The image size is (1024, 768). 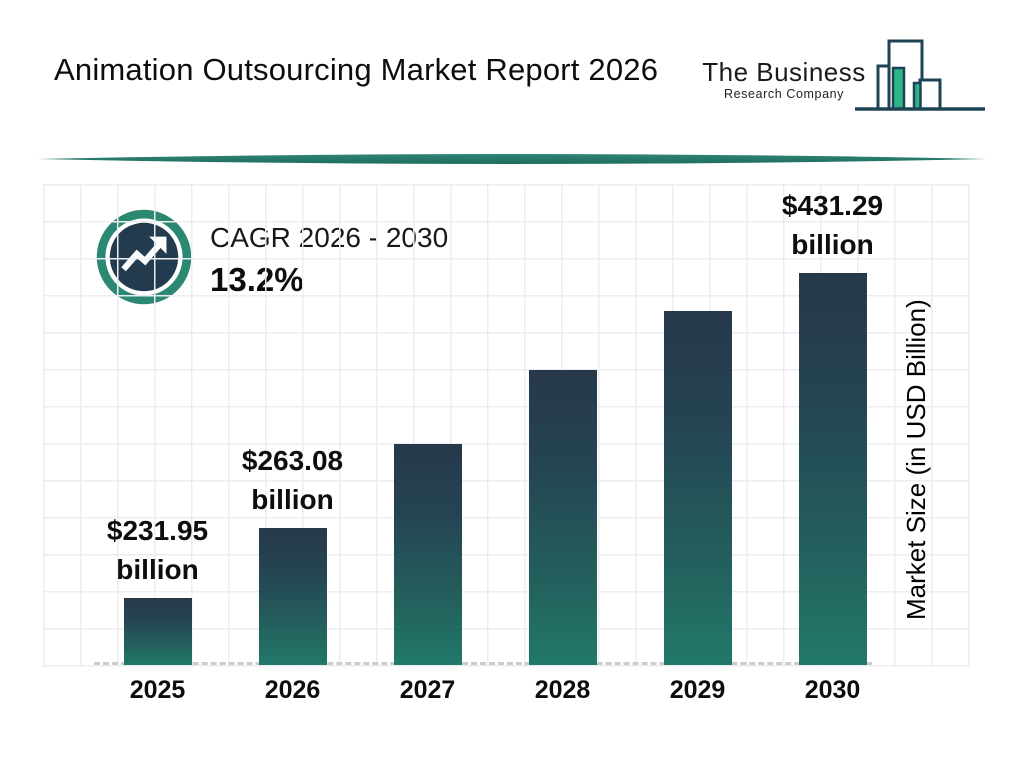 What do you see at coordinates (832, 690) in the screenshot?
I see `x-axis-label-2030: 2030` at bounding box center [832, 690].